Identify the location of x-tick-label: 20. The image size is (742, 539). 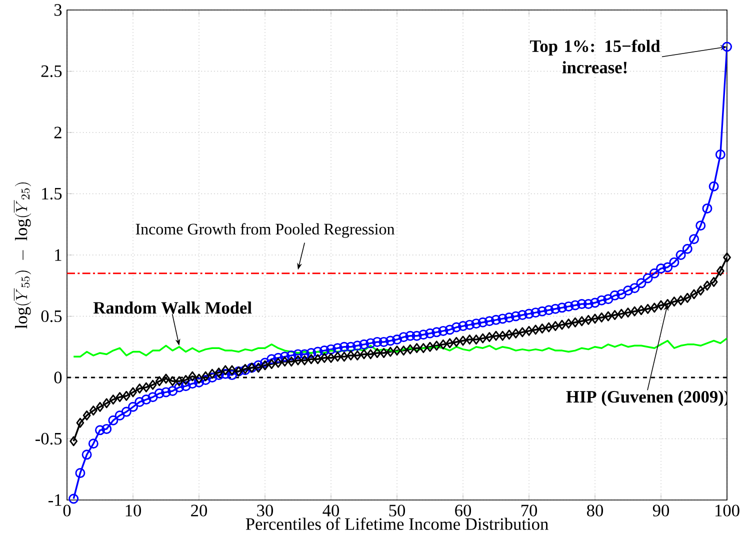
(199, 510).